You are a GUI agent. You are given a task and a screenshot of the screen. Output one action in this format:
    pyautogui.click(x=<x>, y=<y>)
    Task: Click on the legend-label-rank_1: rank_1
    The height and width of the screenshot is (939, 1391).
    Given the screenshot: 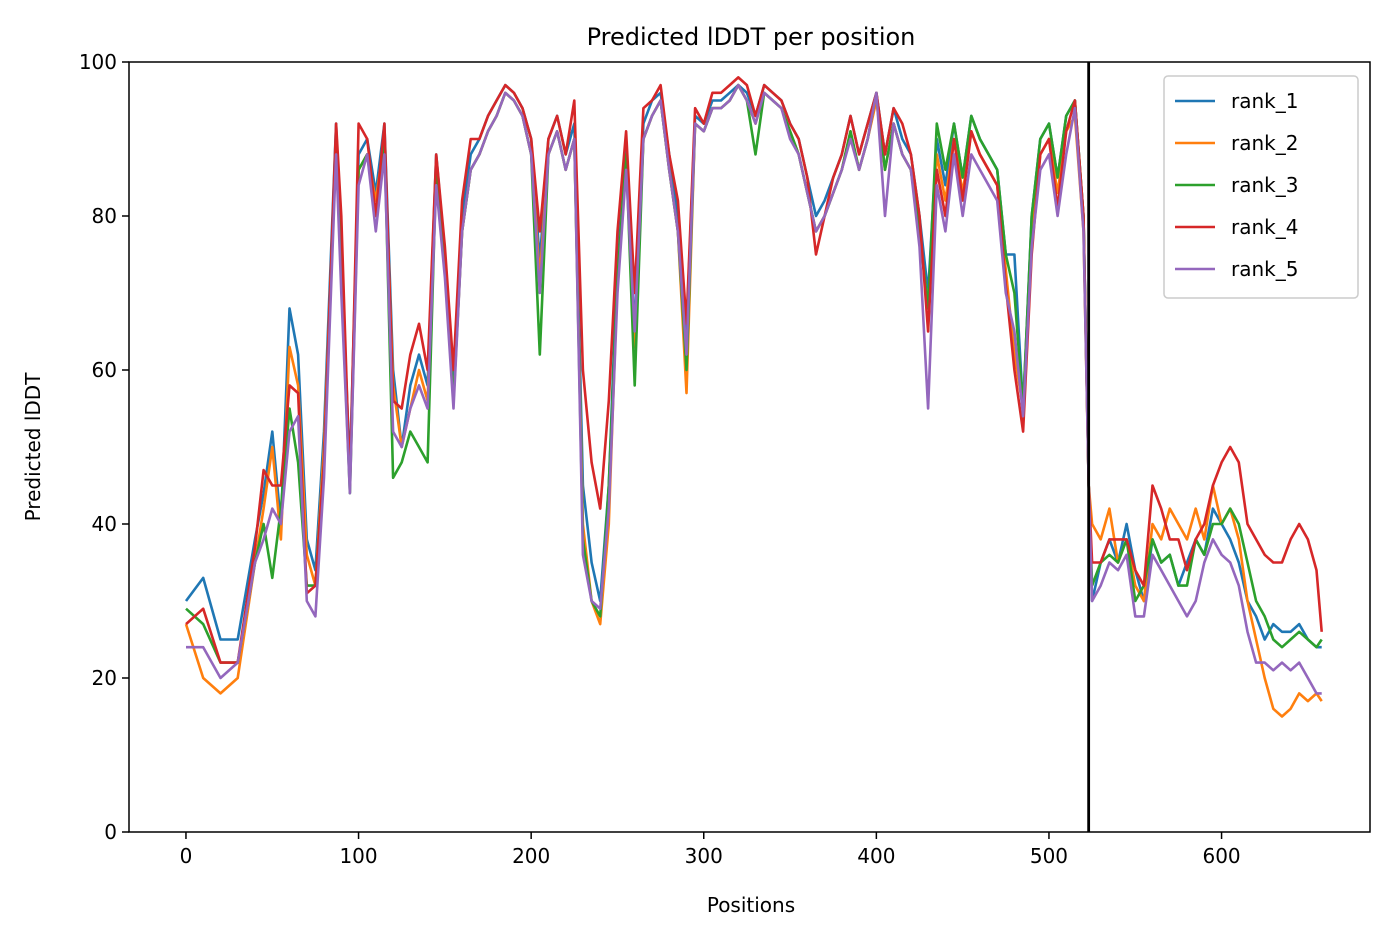 What is the action you would take?
    pyautogui.click(x=1264, y=101)
    